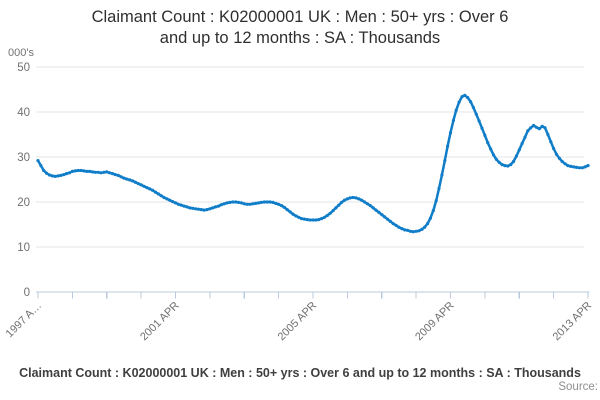 The image size is (600, 400). What do you see at coordinates (23, 248) in the screenshot?
I see `y-axis-tick-label: 10` at bounding box center [23, 248].